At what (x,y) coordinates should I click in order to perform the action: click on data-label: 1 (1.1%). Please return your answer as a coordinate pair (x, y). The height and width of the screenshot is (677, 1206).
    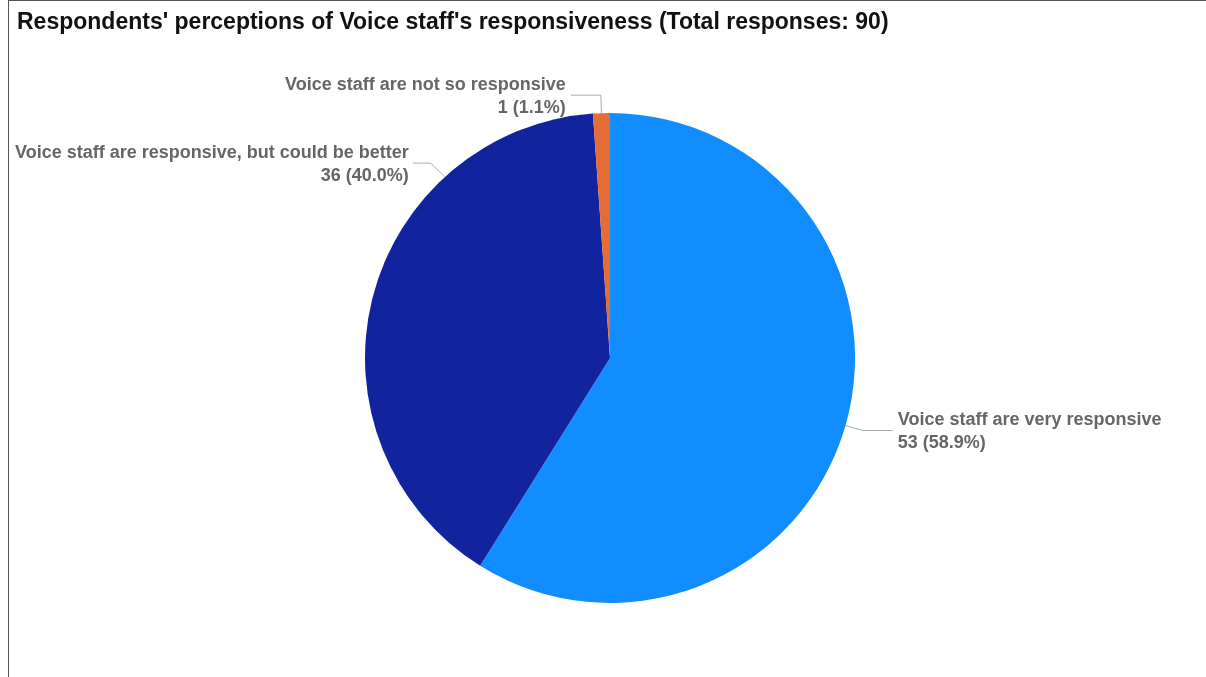
    Looking at the image, I should click on (531, 106).